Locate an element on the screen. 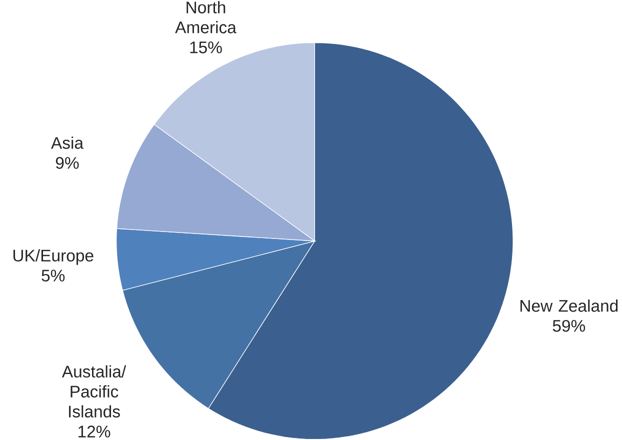 The image size is (622, 440). data-label: 5% is located at coordinates (53, 276).